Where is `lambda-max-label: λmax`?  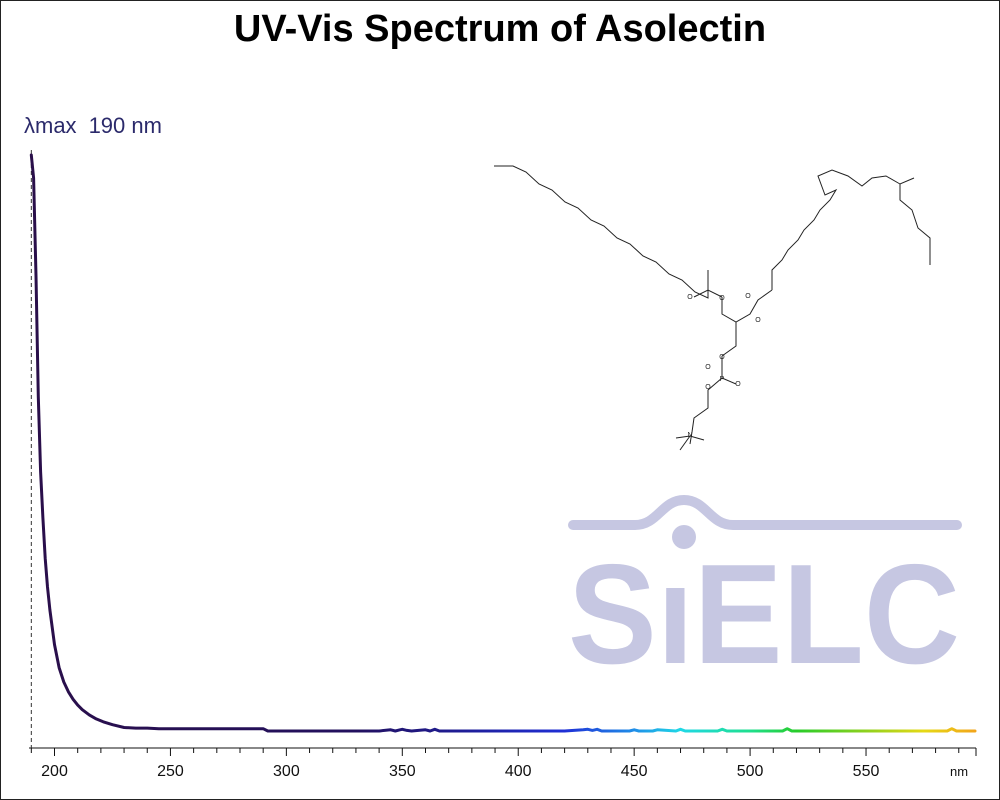 lambda-max-label: λmax is located at coordinates (50, 125).